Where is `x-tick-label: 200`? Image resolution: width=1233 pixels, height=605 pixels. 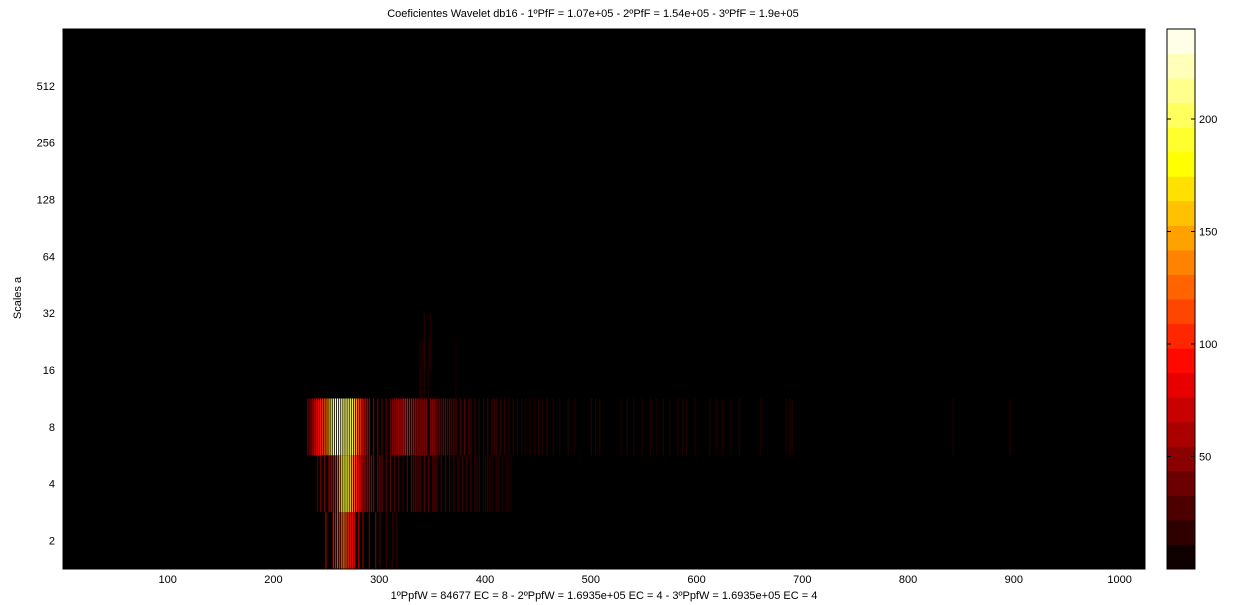 x-tick-label: 200 is located at coordinates (273, 580).